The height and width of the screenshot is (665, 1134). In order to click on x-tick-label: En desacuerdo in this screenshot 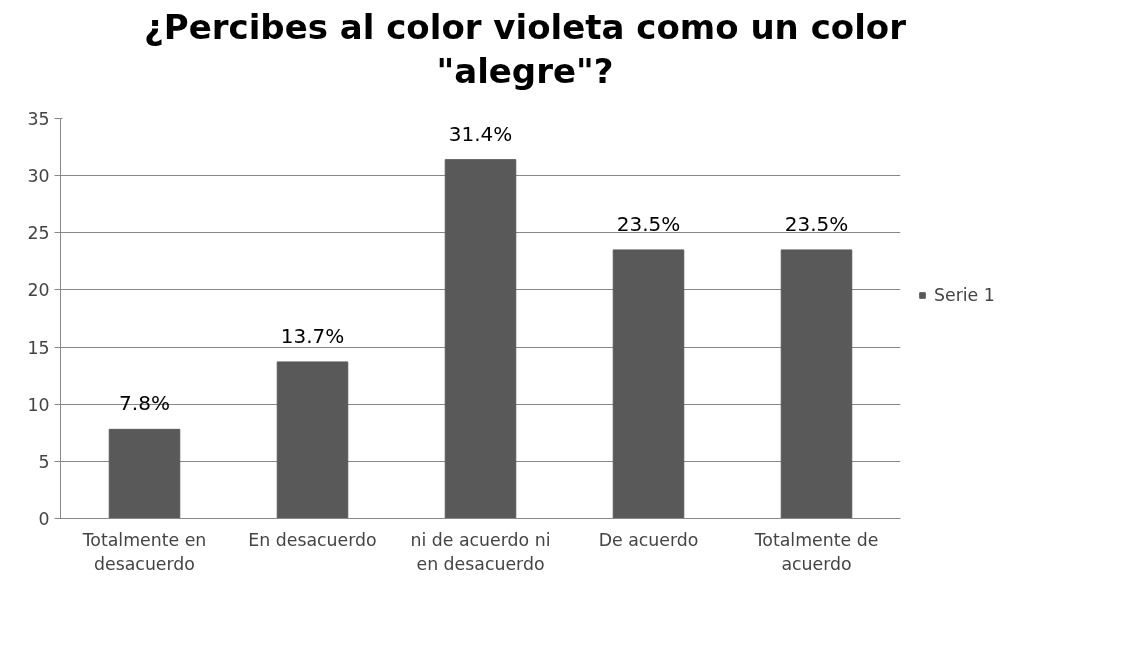, I will do `click(312, 539)`.